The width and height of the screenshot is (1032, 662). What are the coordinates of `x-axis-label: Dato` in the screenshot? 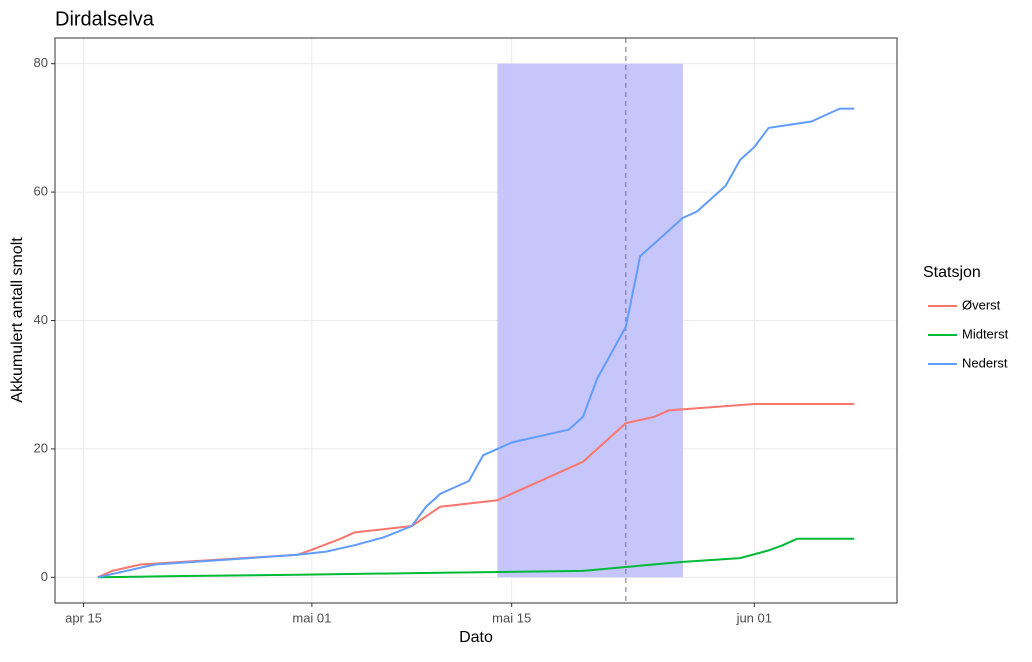 It's located at (476, 637).